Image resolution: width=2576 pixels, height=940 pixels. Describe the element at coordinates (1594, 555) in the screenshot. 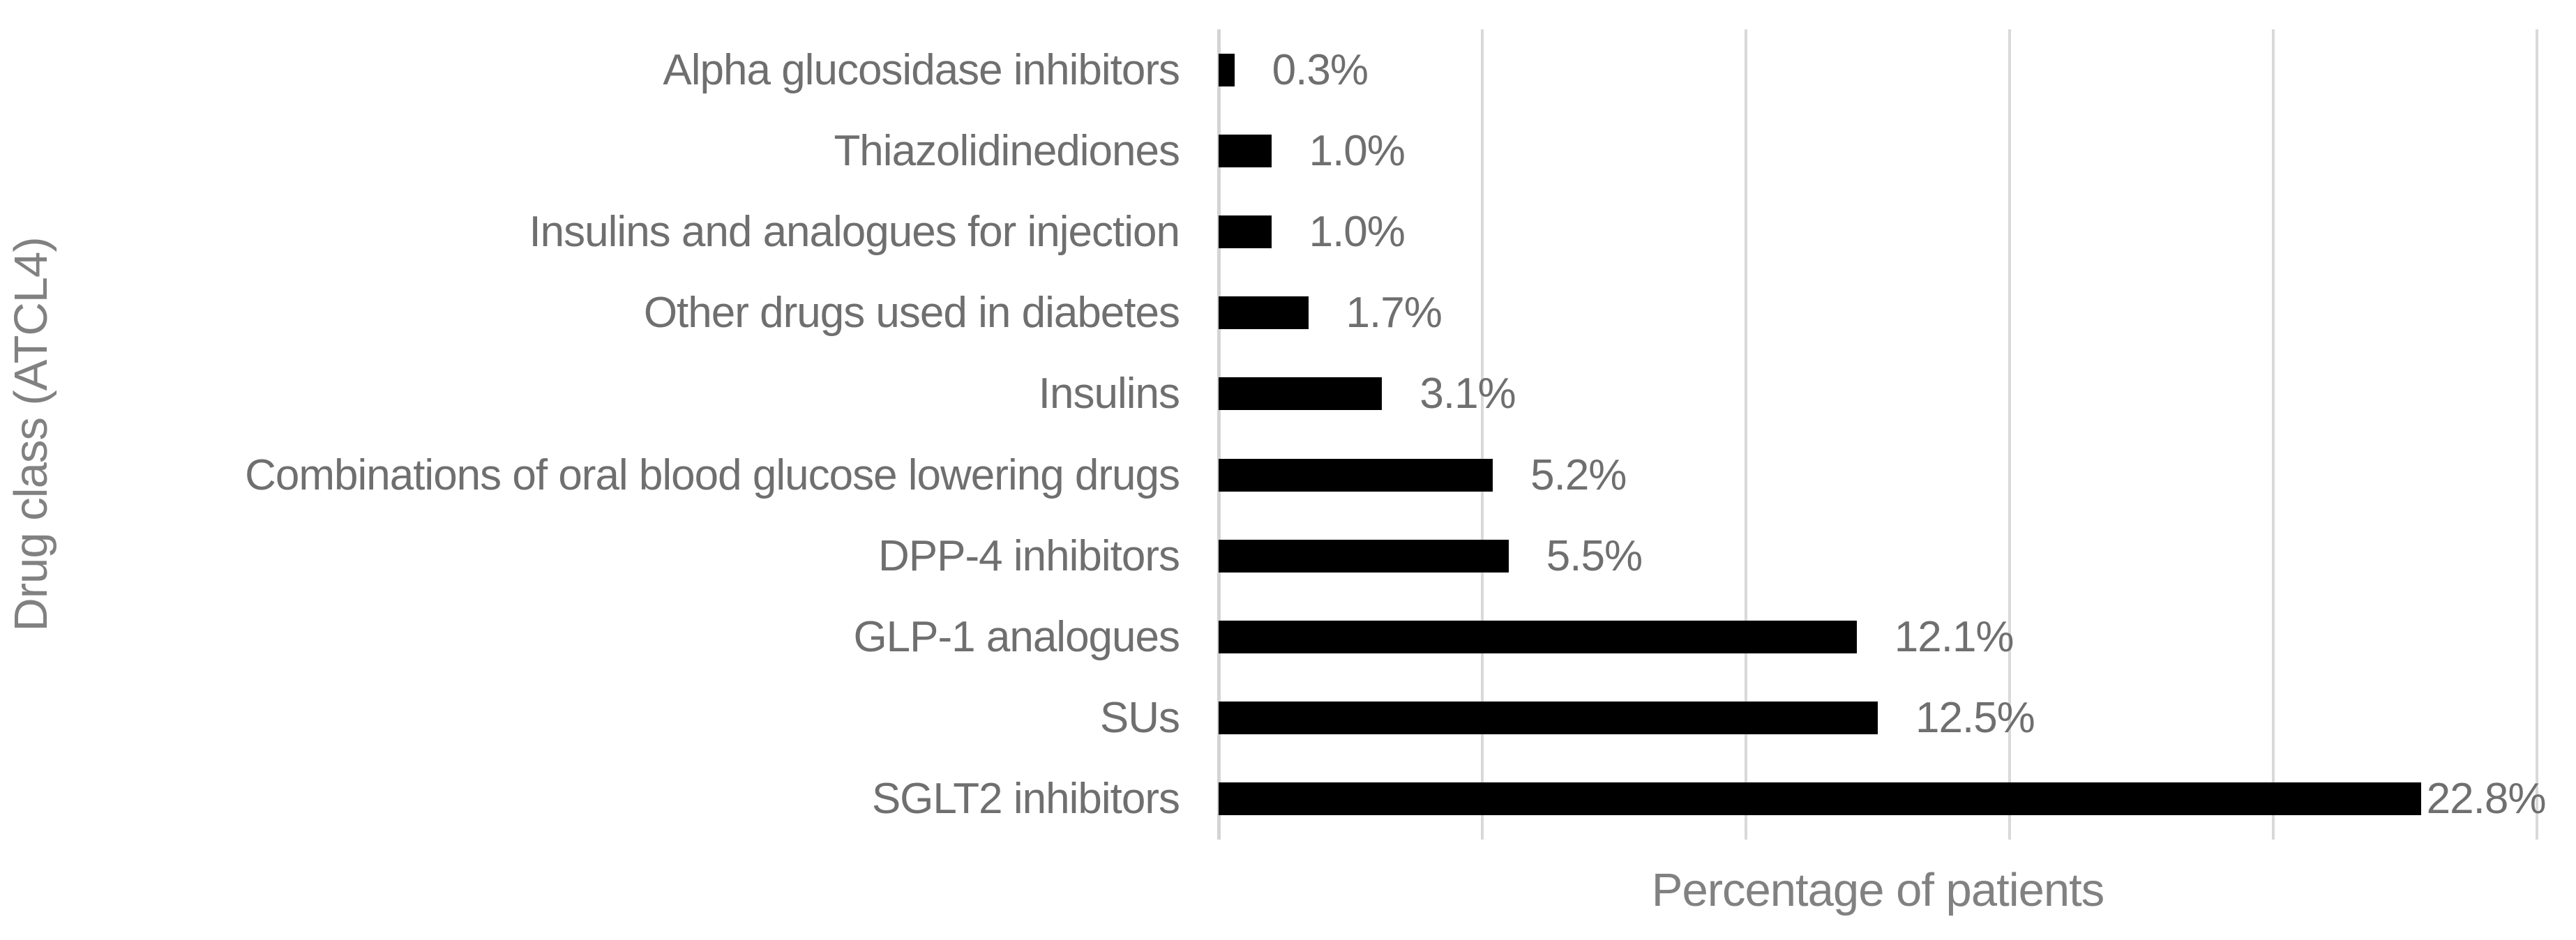

I see `value-label: 5.5%` at that location.